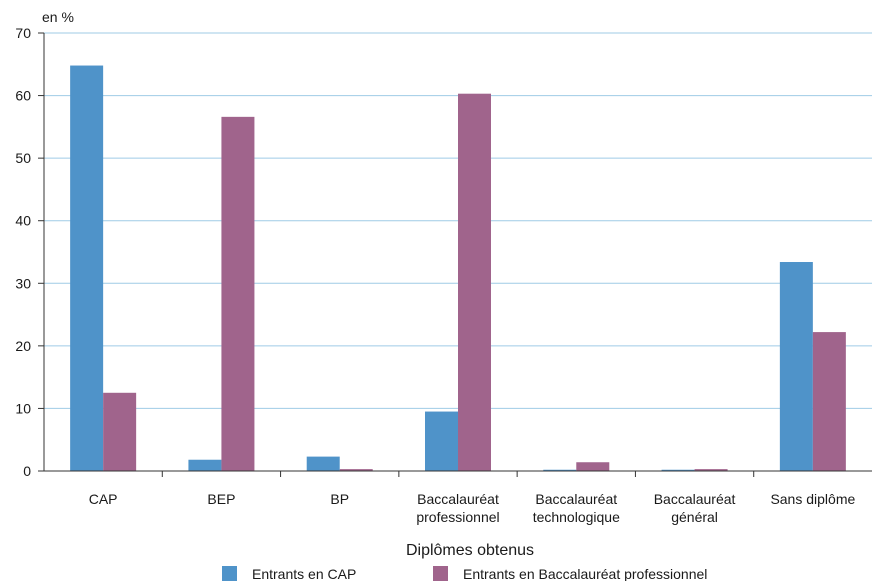 This screenshot has height=586, width=872. I want to click on x-tick-label: Baccalauréat professionnel, so click(457, 508).